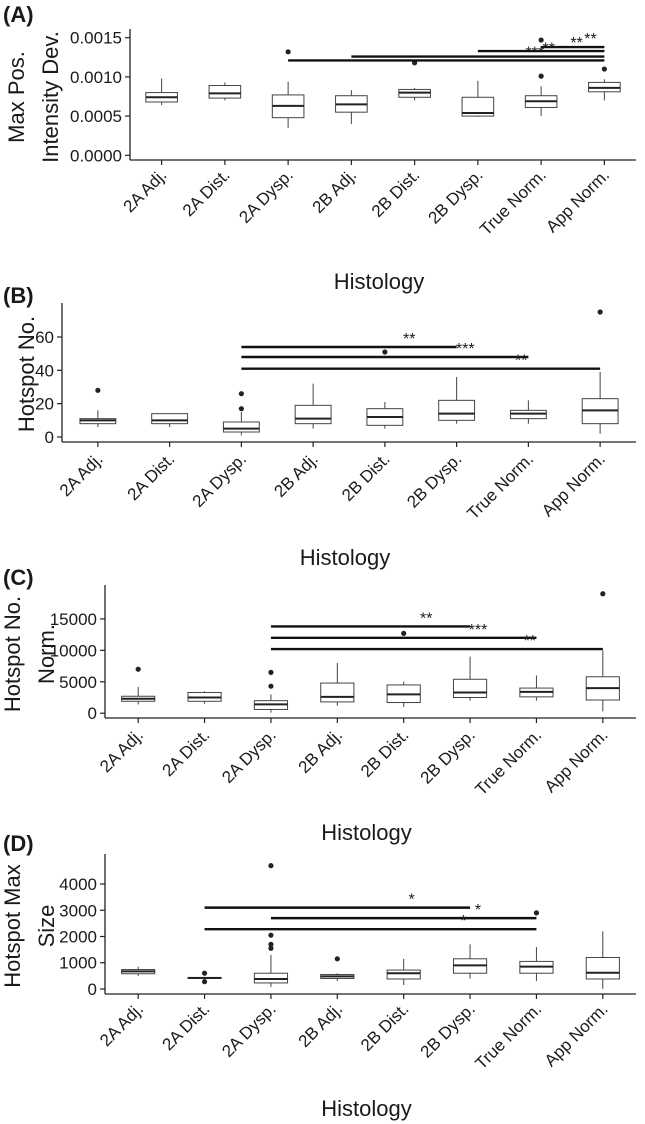 The image size is (645, 1124). I want to click on y-tick-label: 0.0000, so click(96, 155).